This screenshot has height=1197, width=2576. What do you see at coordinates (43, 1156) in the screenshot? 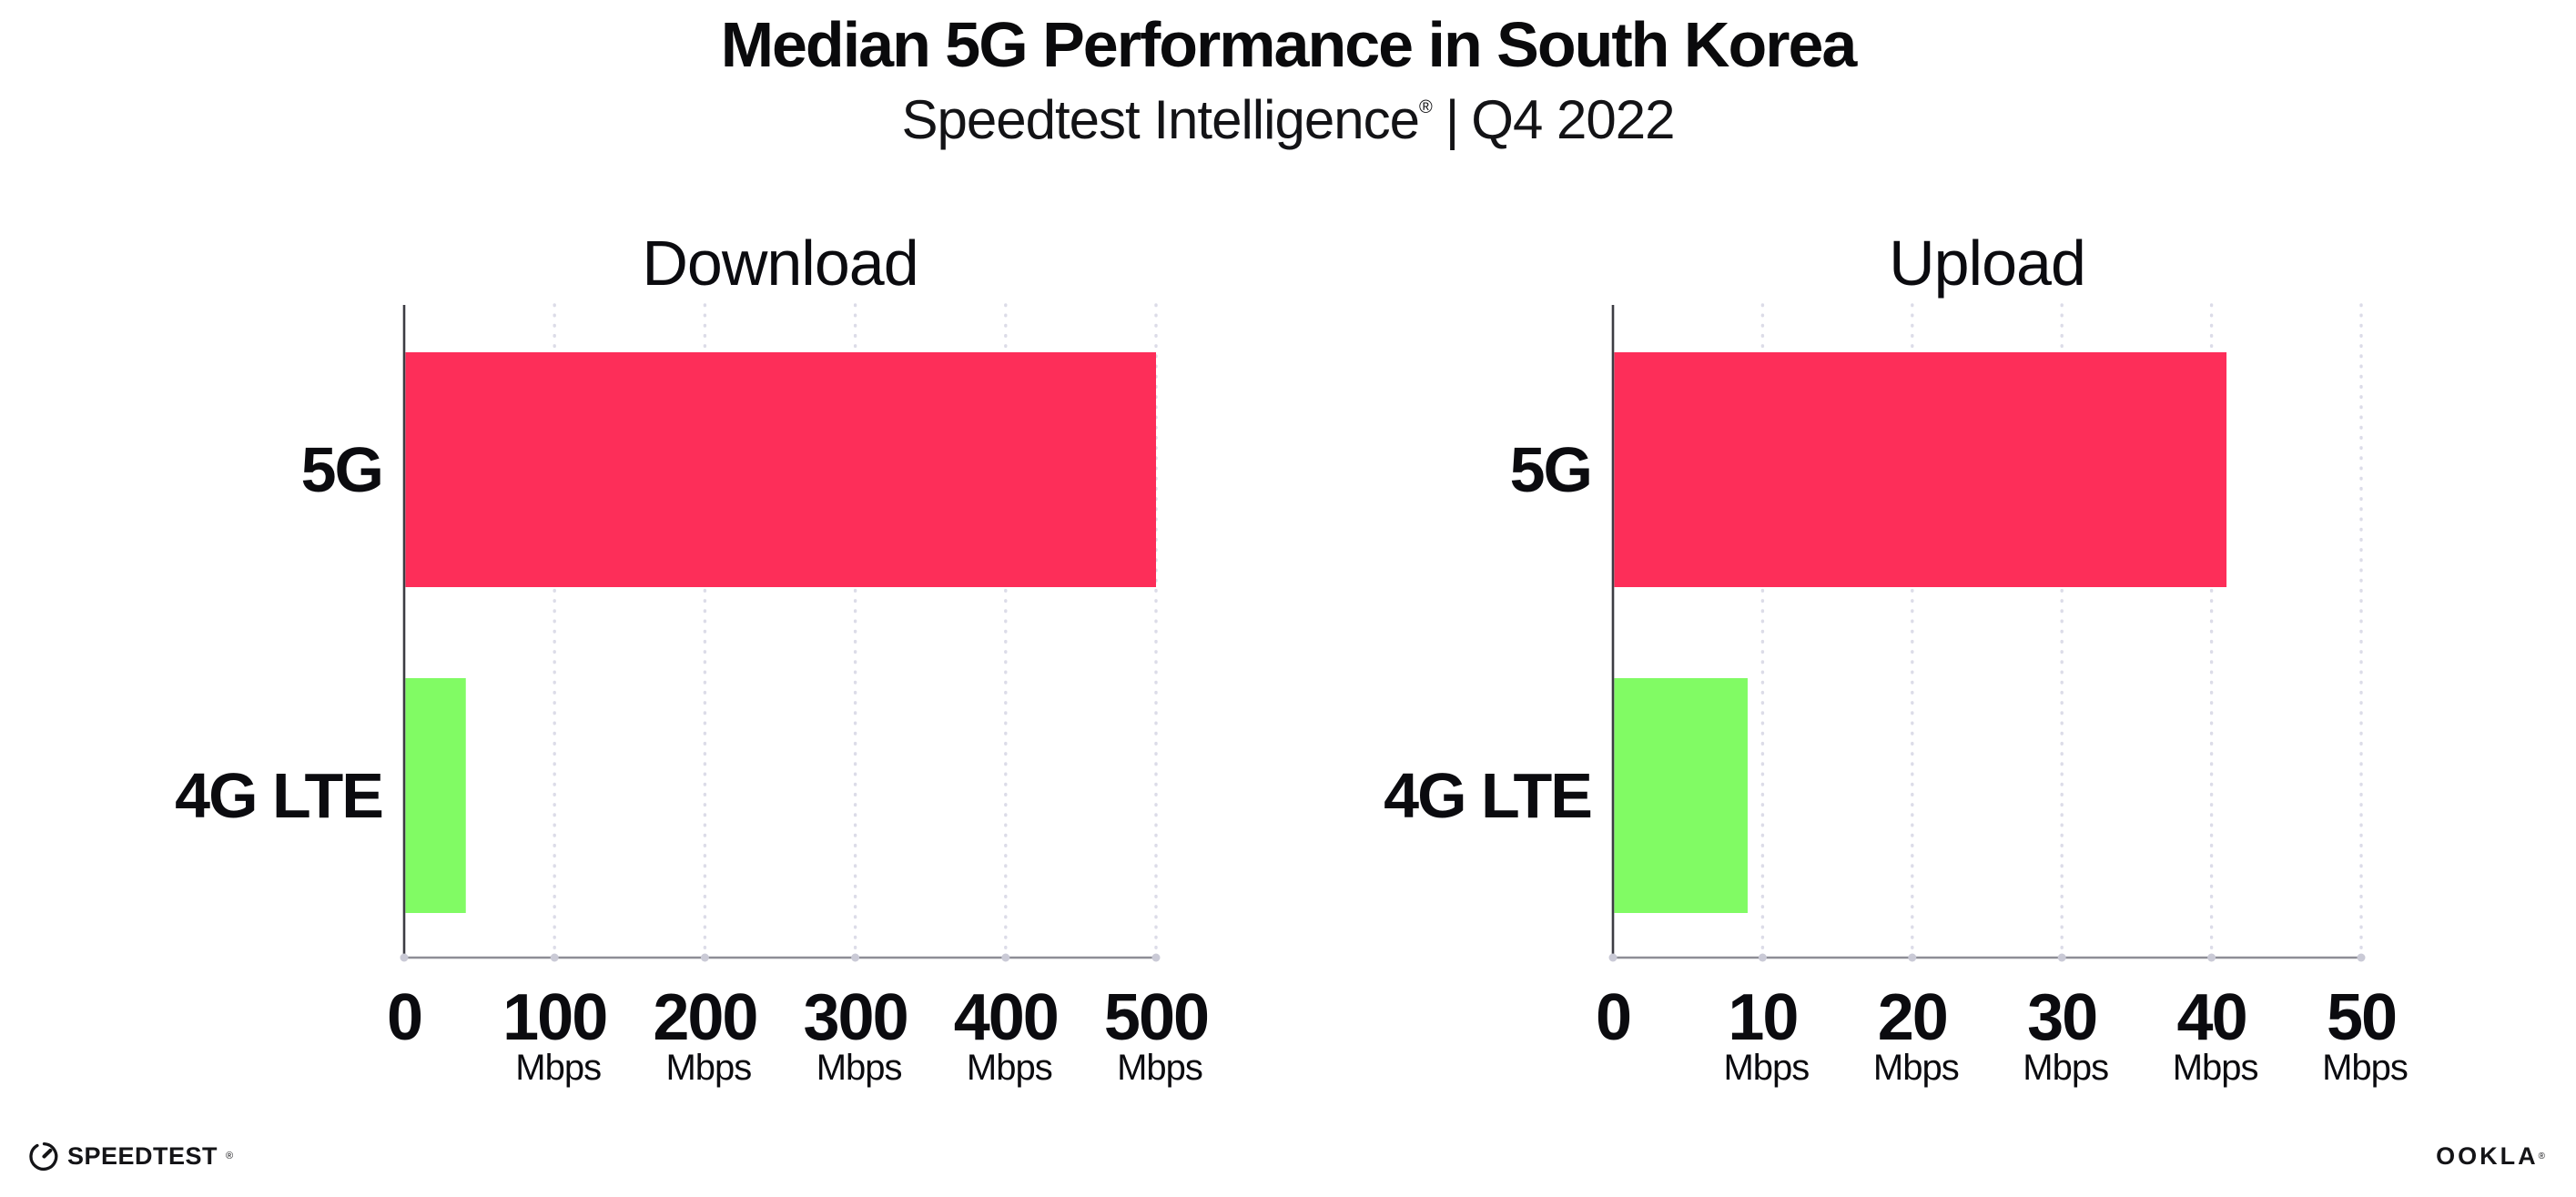
I see `speedtest-gauge-icon` at bounding box center [43, 1156].